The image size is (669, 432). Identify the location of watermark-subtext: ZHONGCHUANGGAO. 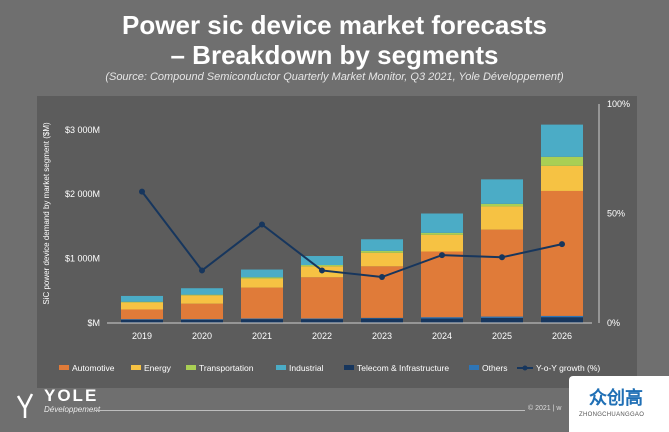
(612, 415).